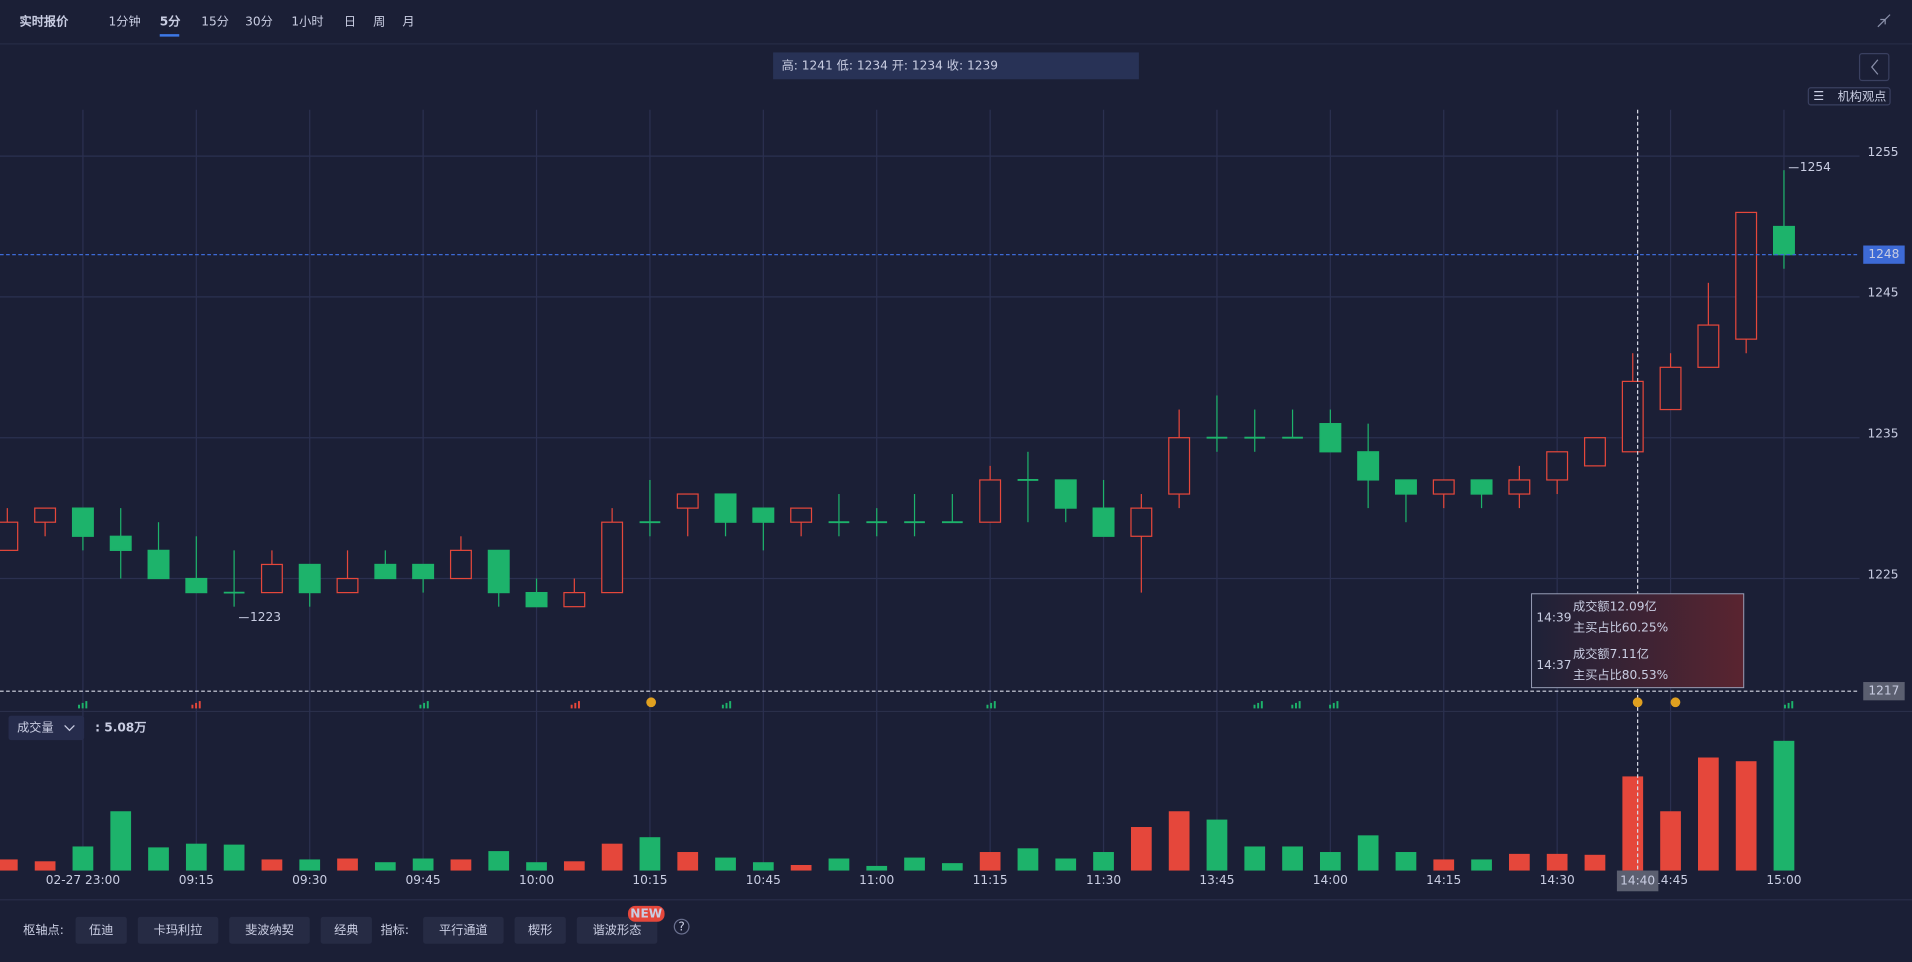  Describe the element at coordinates (1443, 880) in the screenshot. I see `x-tick-label: 14:15` at that location.